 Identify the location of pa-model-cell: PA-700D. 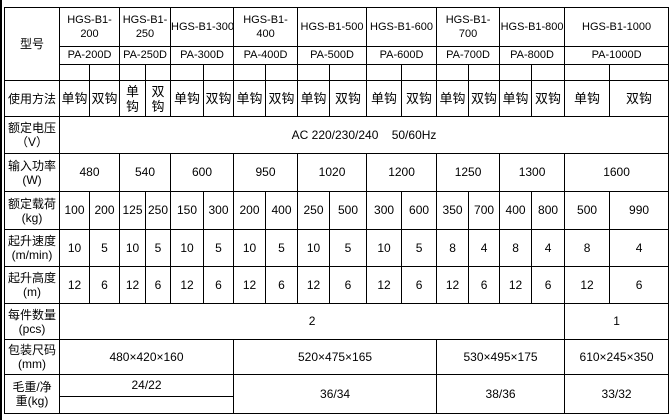
(468, 55).